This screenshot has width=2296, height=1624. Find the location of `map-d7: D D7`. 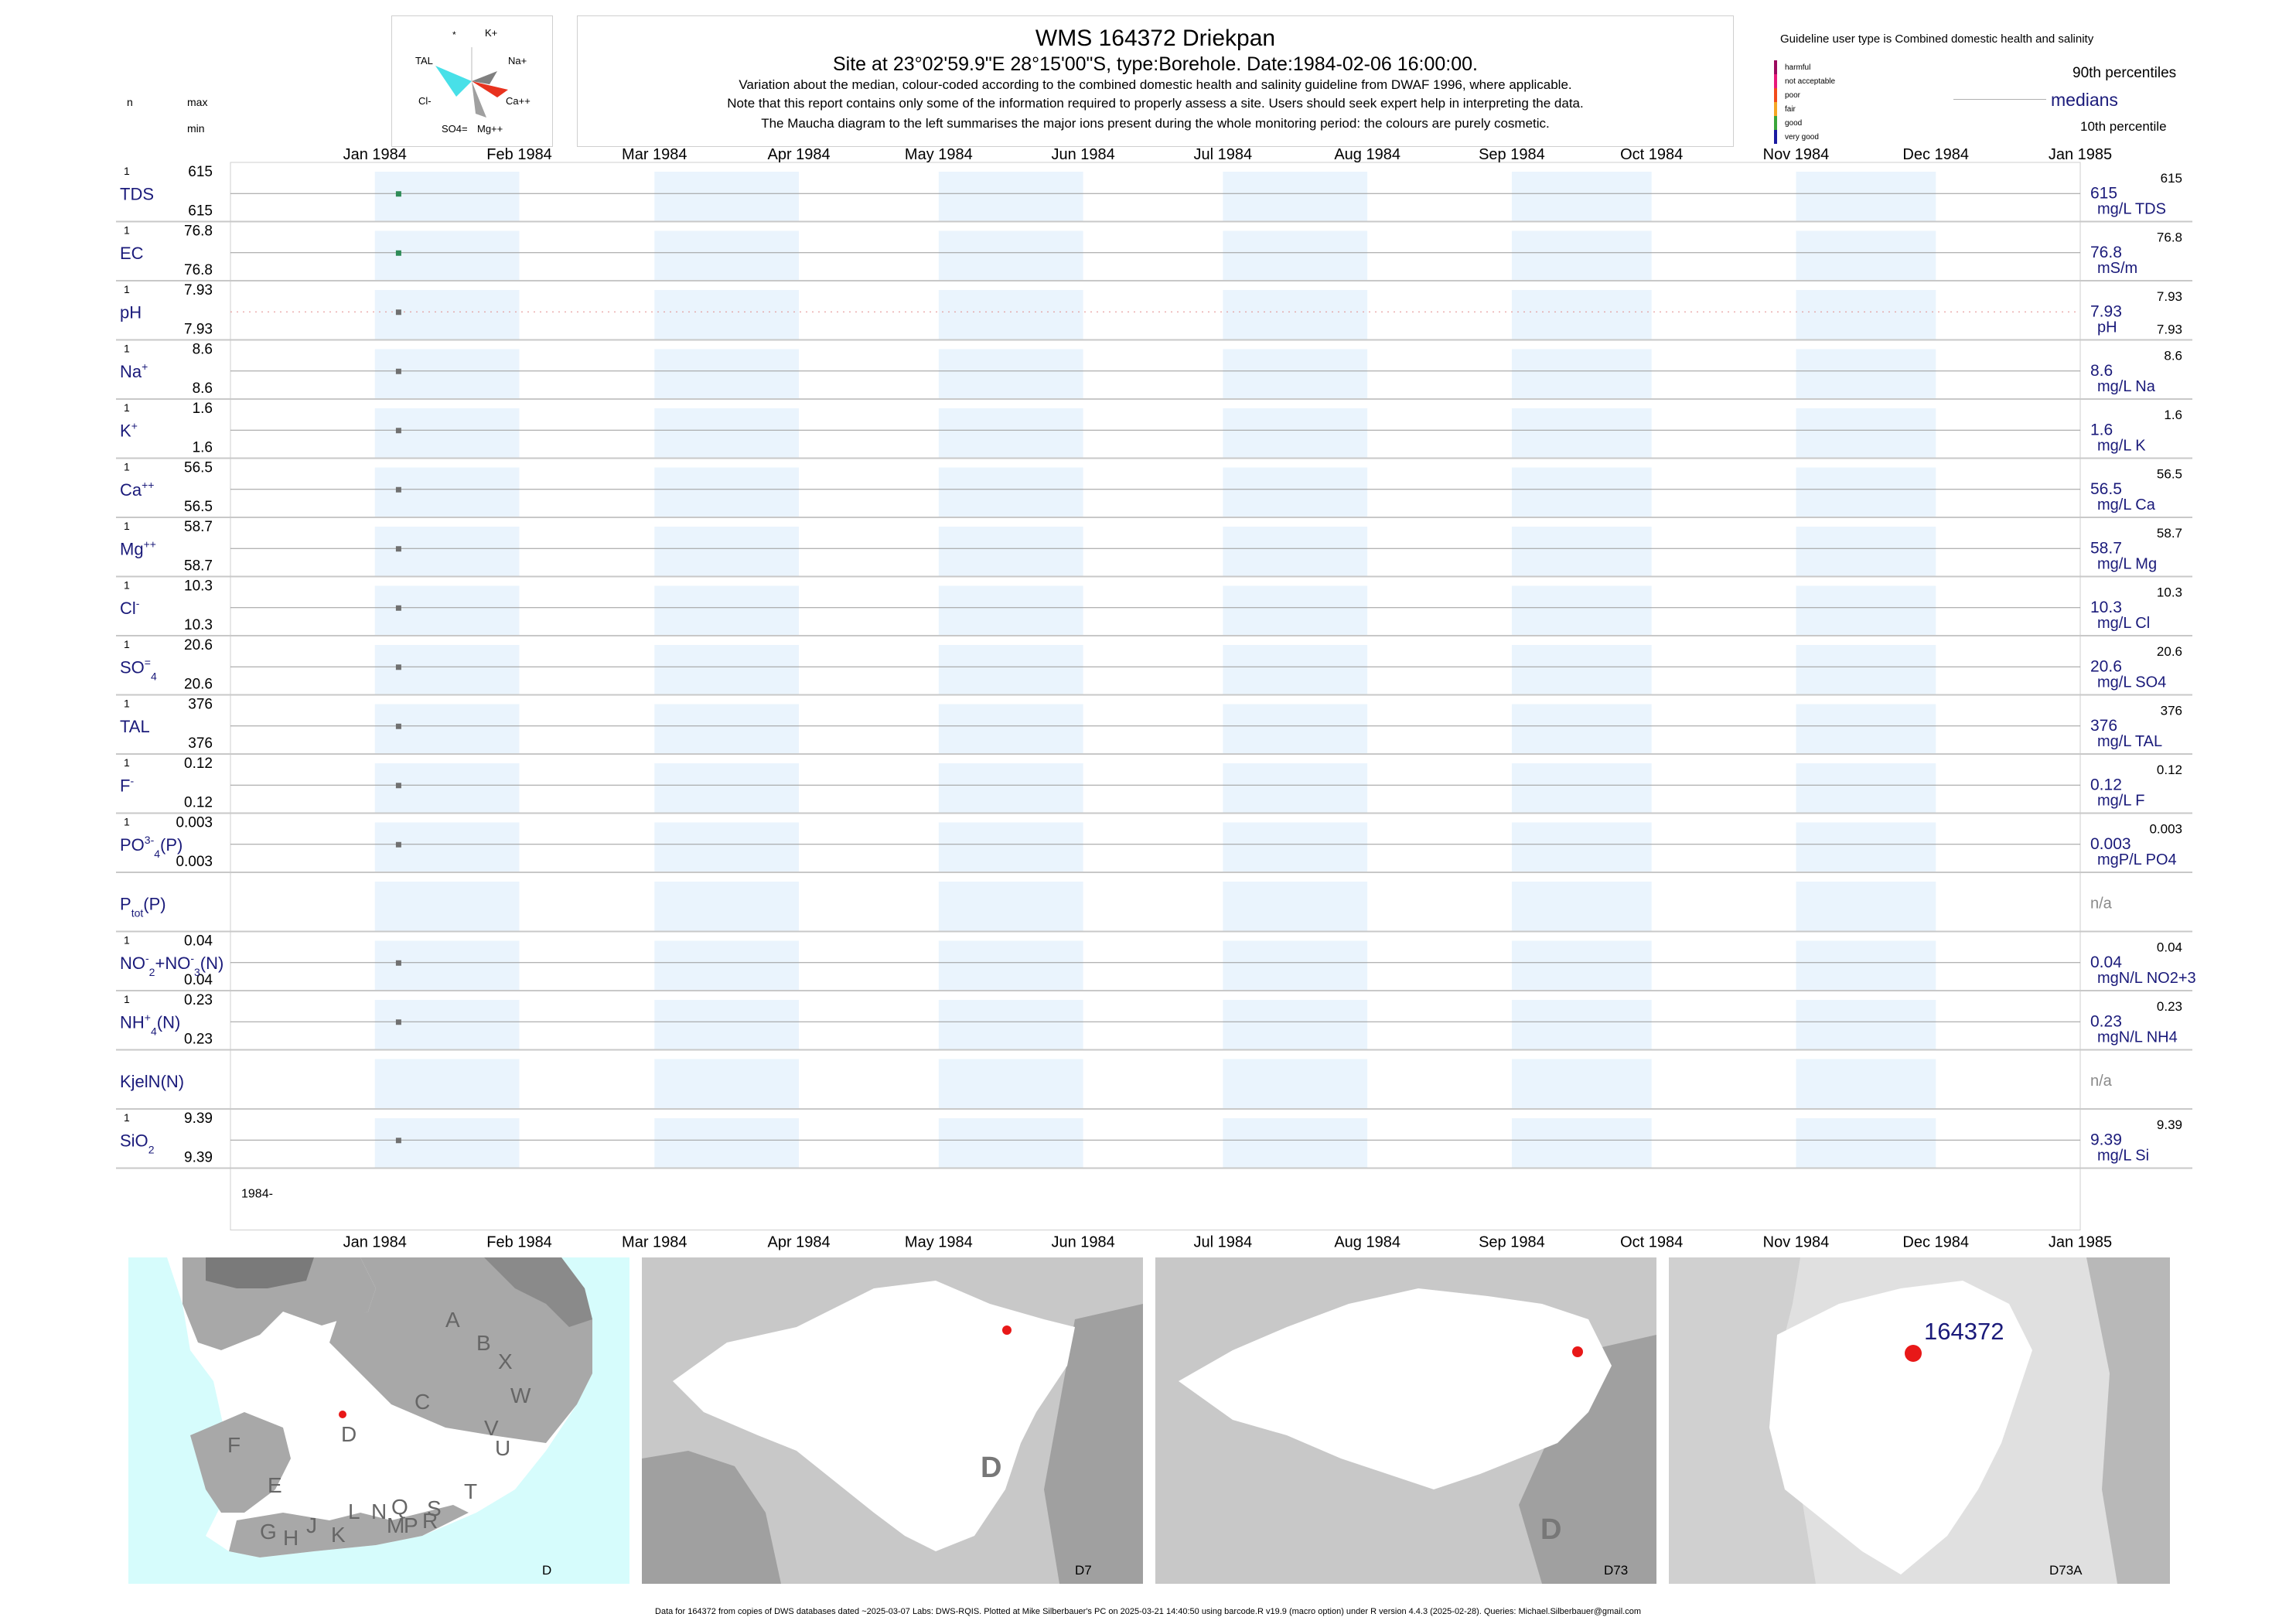

map-d7: D D7 is located at coordinates (892, 1420).